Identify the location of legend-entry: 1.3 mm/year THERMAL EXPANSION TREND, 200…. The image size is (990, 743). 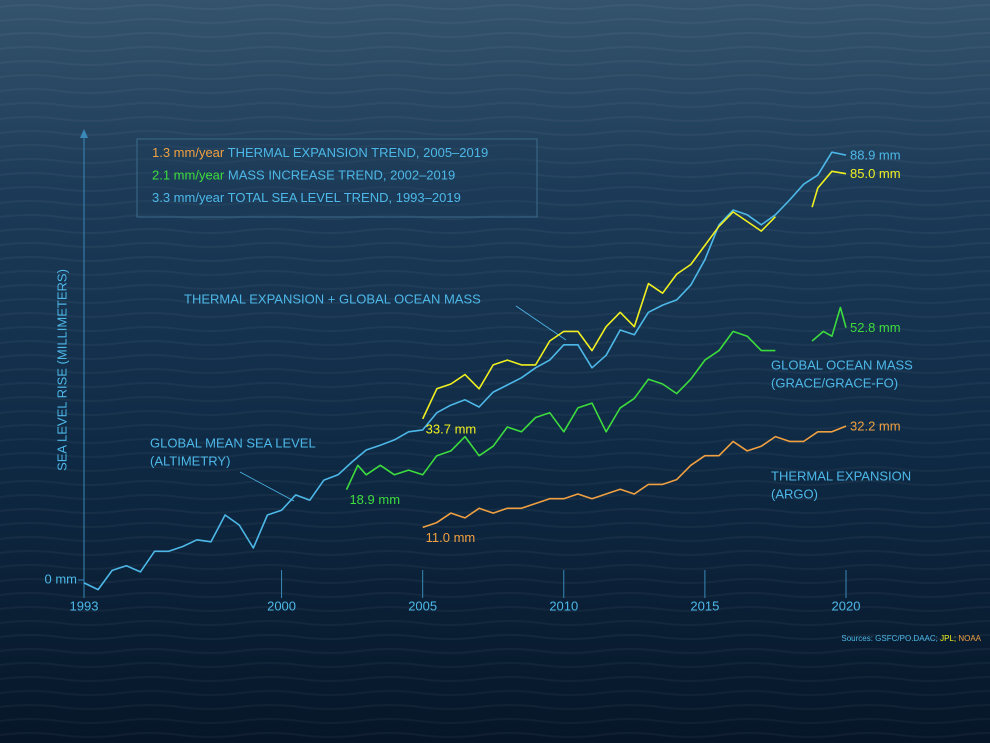
(320, 152).